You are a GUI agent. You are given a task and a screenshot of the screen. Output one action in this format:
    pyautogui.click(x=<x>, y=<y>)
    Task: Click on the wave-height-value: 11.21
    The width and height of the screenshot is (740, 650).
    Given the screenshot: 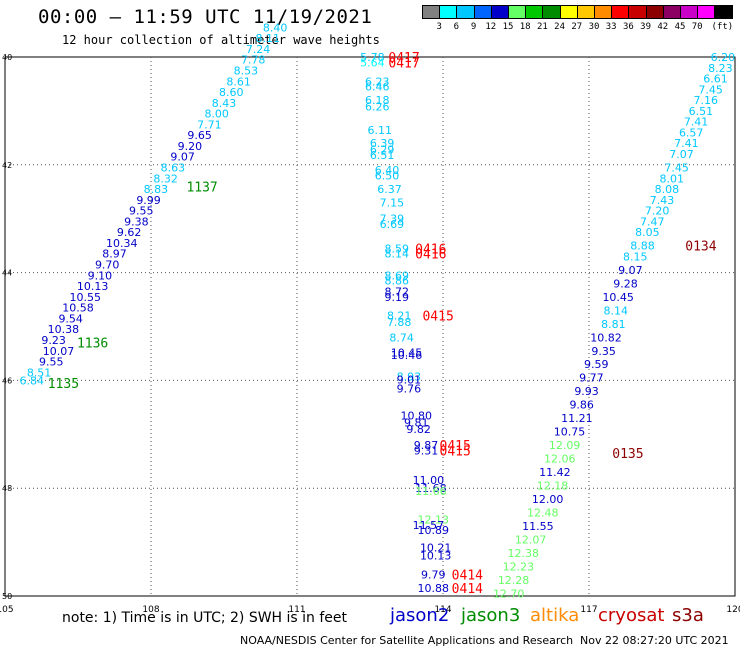 What is the action you would take?
    pyautogui.click(x=577, y=418)
    